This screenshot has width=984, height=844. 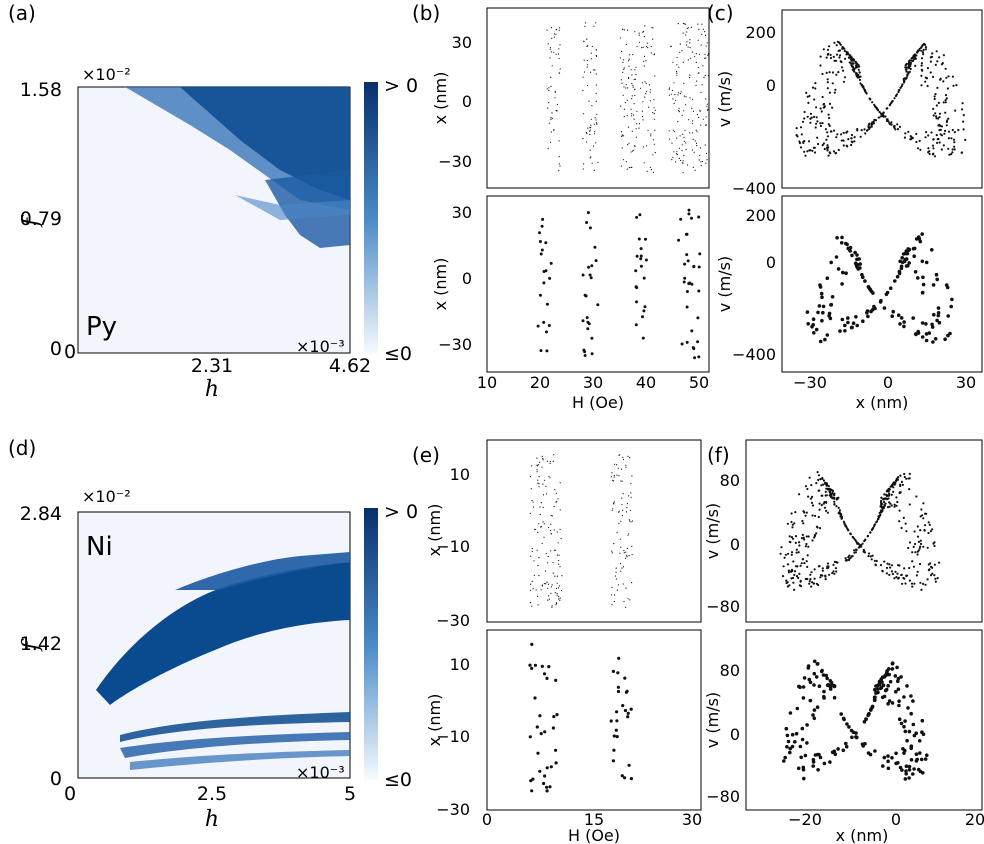 I want to click on points-f-bottom, so click(x=855, y=720).